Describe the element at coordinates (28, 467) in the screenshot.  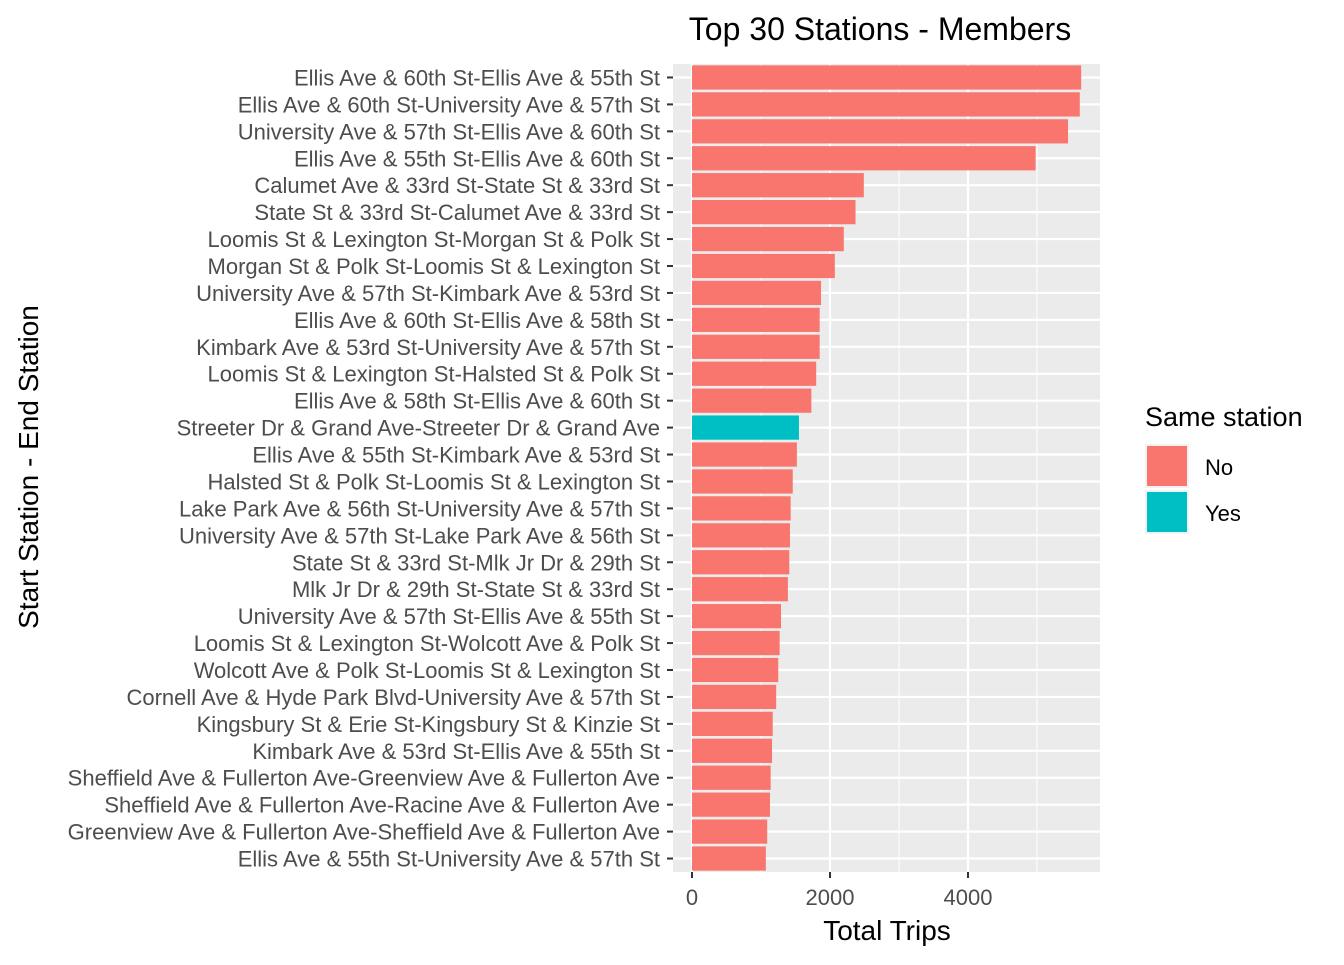
I see `y-axis-label: Start Station - End Station` at that location.